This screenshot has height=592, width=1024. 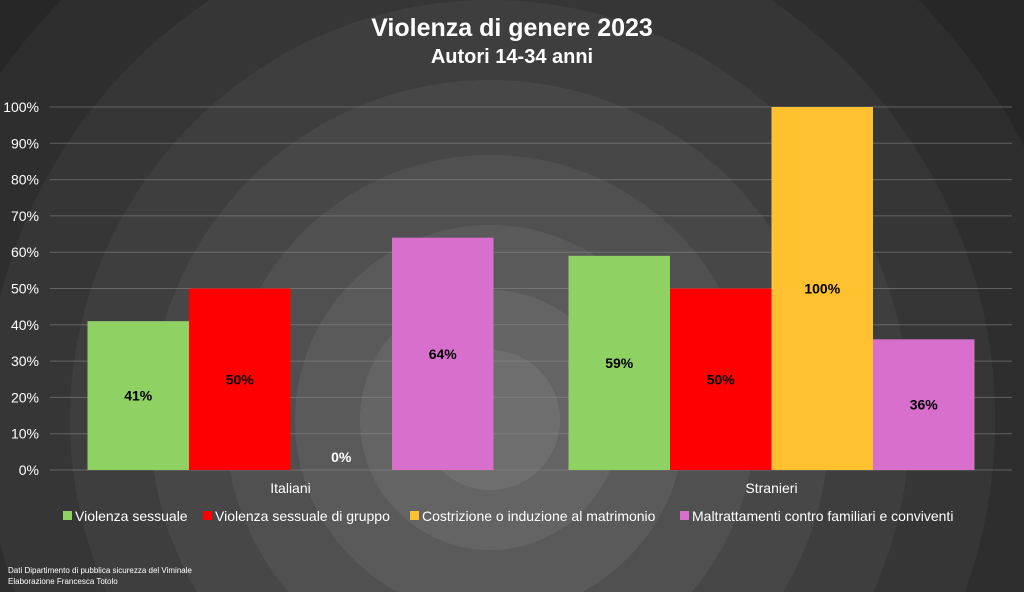 I want to click on y-tick-label: 90%, so click(x=25, y=143).